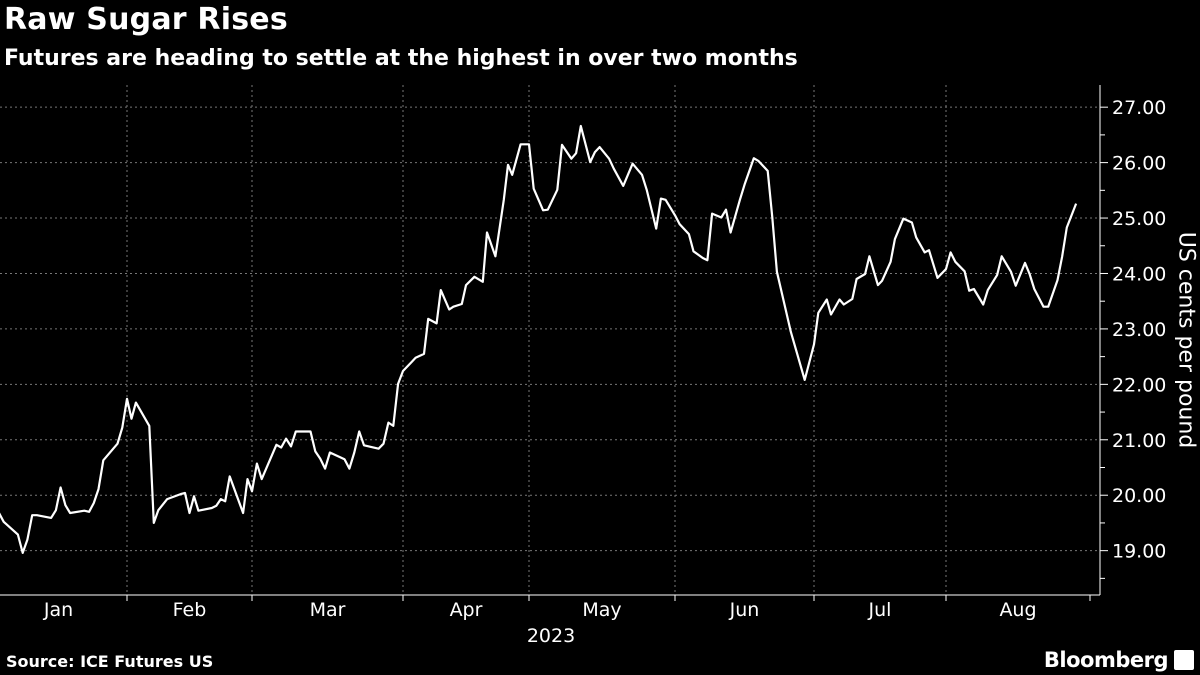  What do you see at coordinates (328, 610) in the screenshot?
I see `x-tick-label: Mar` at bounding box center [328, 610].